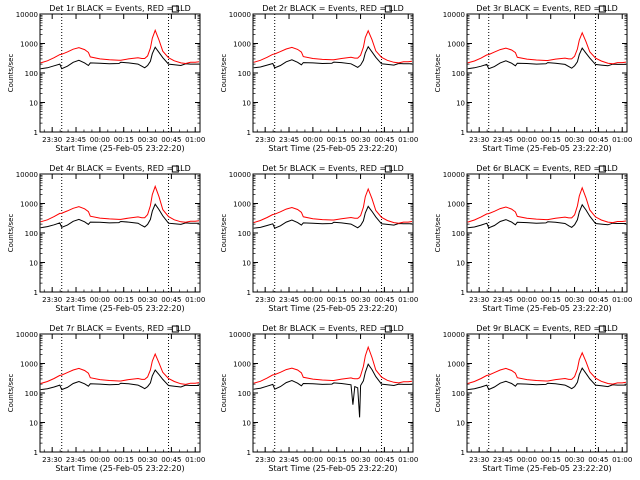 This screenshot has width=640, height=480. What do you see at coordinates (120, 168) in the screenshot?
I see `chart-title: Det 4r BLACK = Events, RED = LLD` at bounding box center [120, 168].